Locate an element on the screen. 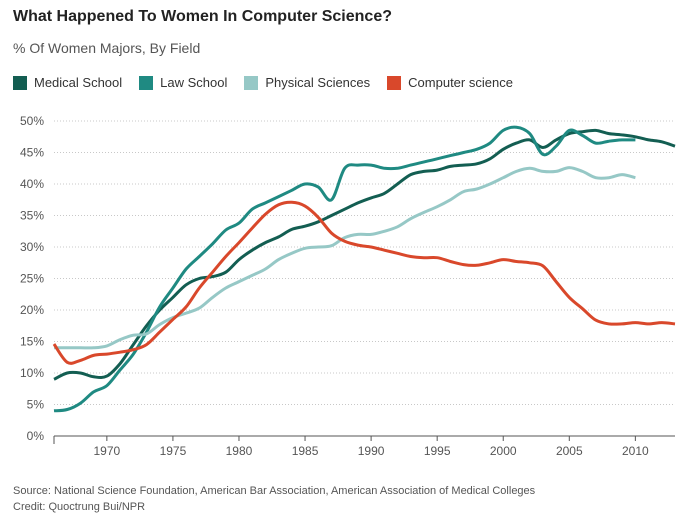 The image size is (700, 523). y-tick-label: 45% is located at coordinates (32, 153).